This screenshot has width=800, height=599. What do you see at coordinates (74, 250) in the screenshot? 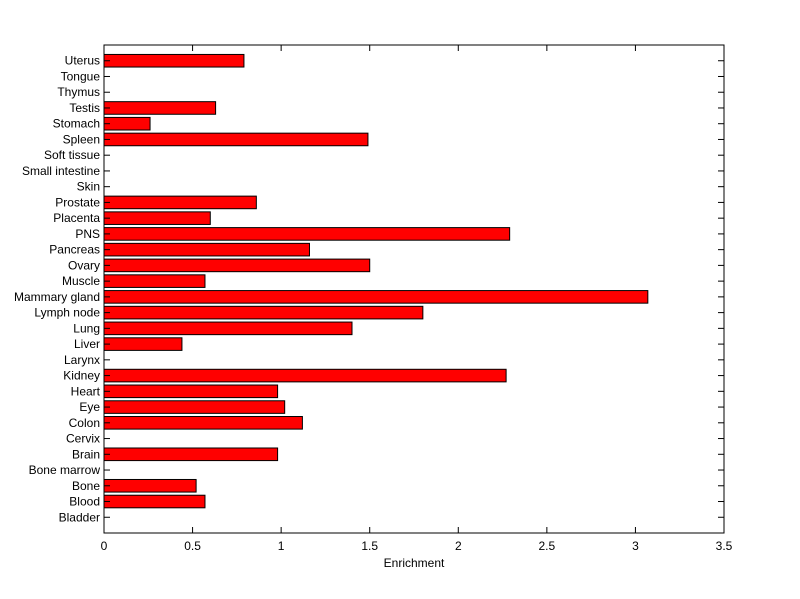
I see `y-tick-label: Pancreas` at bounding box center [74, 250].